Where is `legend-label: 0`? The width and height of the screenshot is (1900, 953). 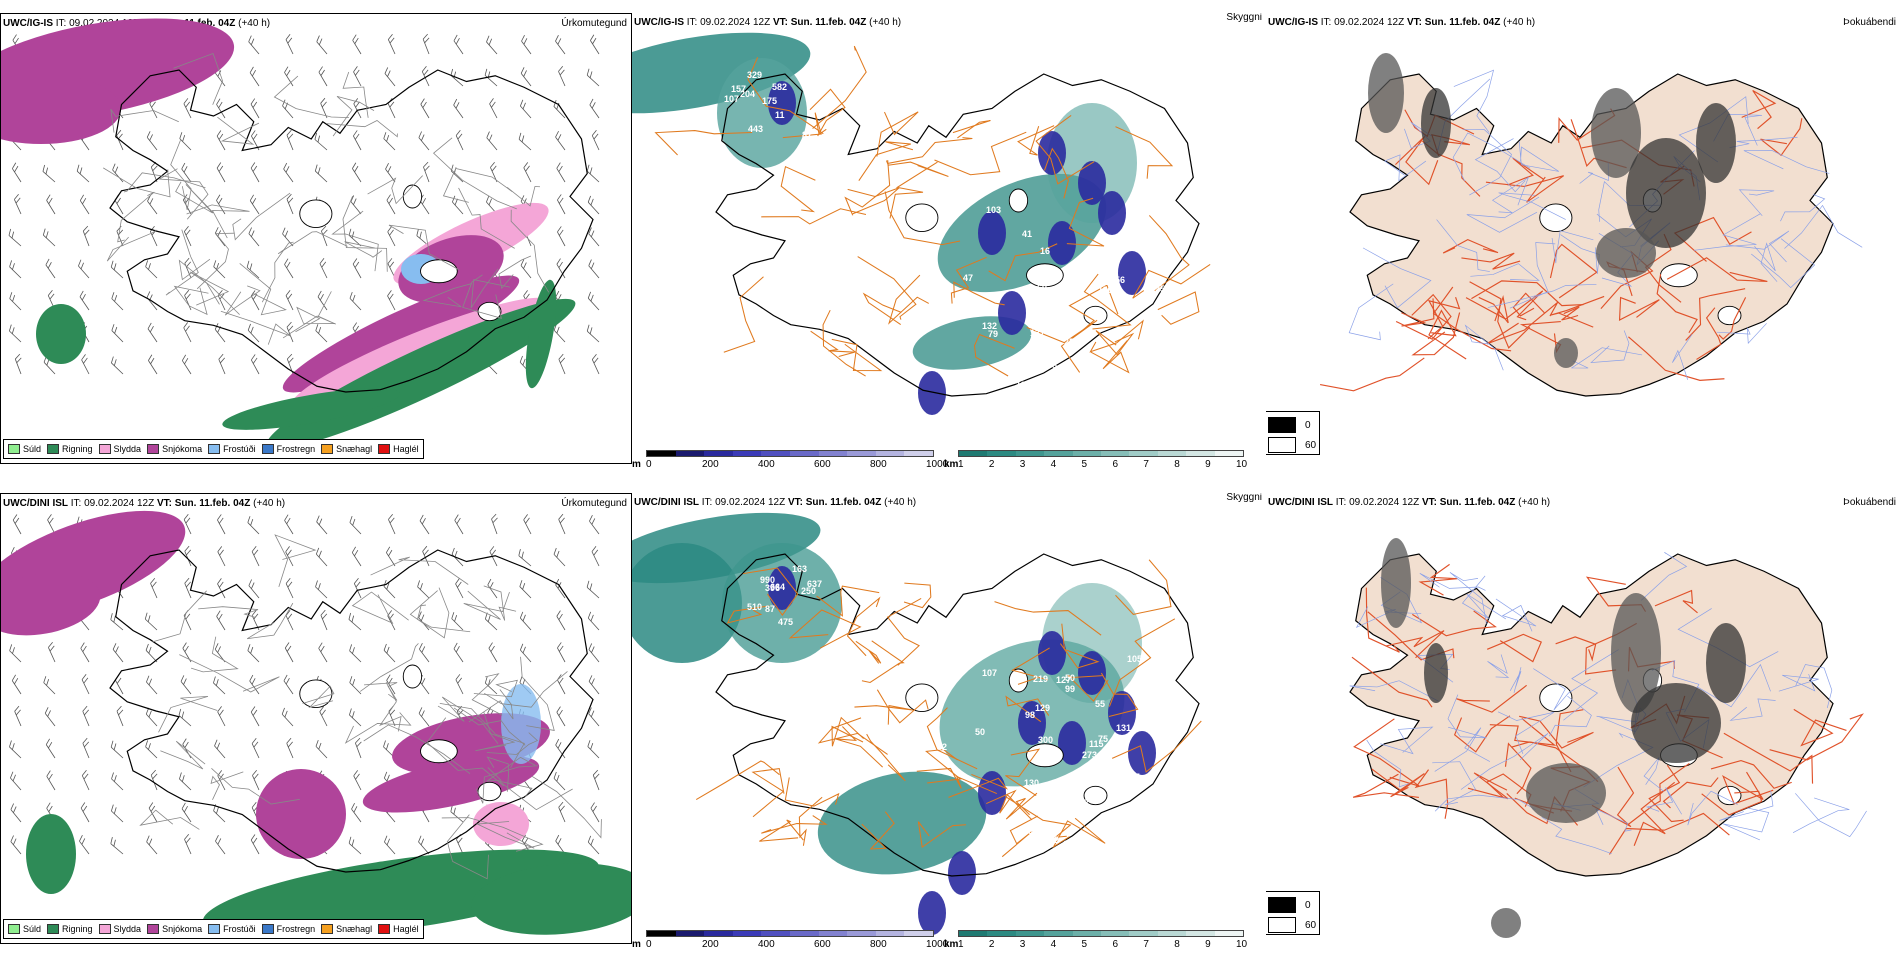
legend-label: 0 is located at coordinates (1308, 905).